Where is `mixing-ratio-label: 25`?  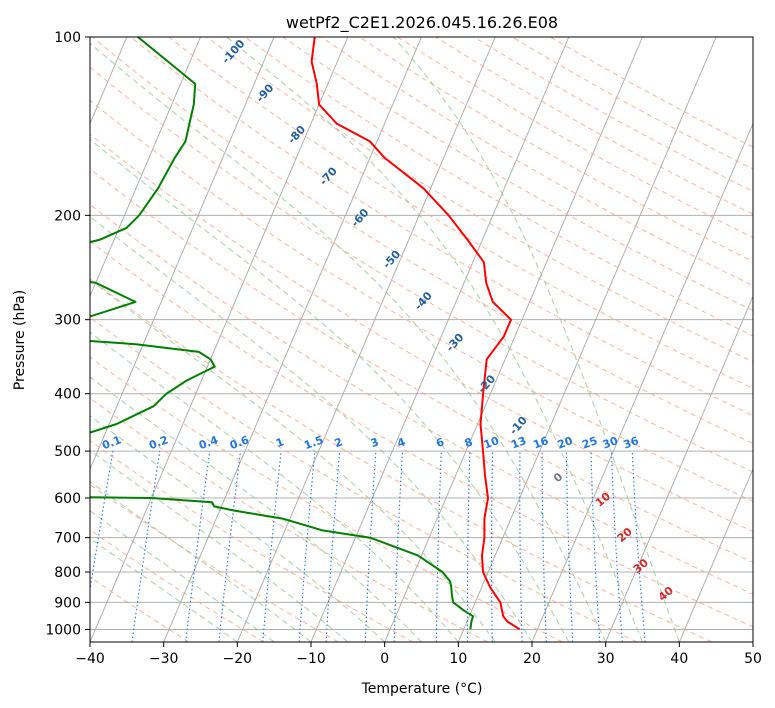 mixing-ratio-label: 25 is located at coordinates (589, 442).